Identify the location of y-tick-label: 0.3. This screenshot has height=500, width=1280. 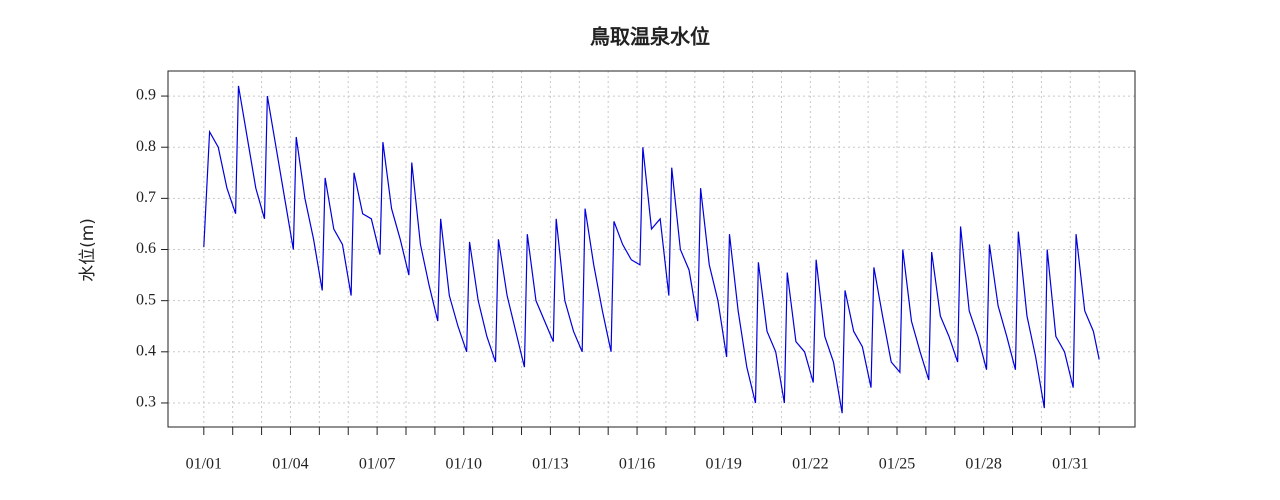
(146, 402).